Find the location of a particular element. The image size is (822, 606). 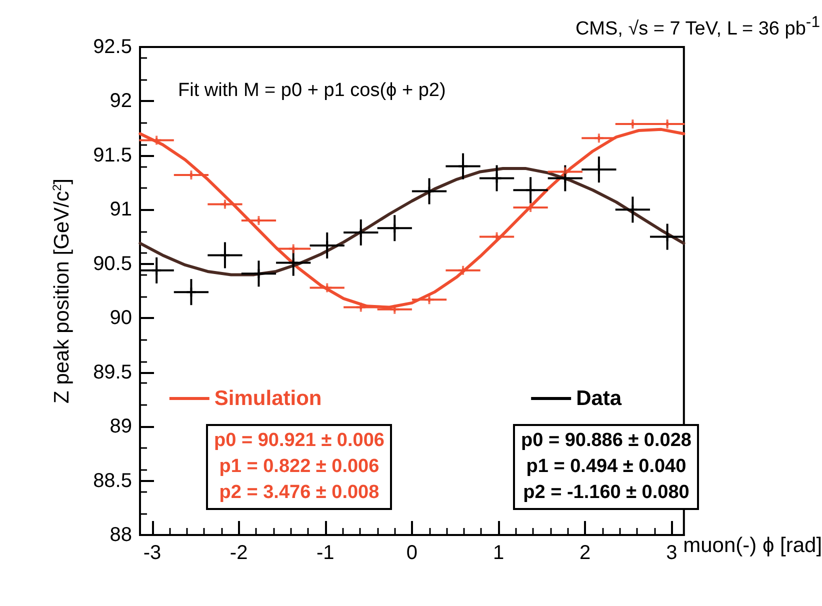

y-tick-label: 92 is located at coordinates (121, 101).